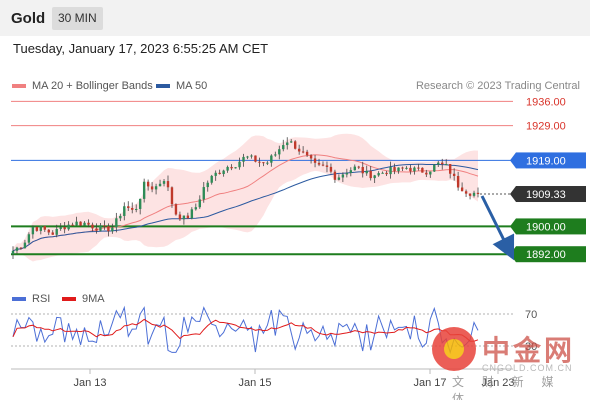 This screenshot has width=590, height=400. What do you see at coordinates (546, 102) in the screenshot?
I see `level-label-1936.00-text: 1936.00` at bounding box center [546, 102].